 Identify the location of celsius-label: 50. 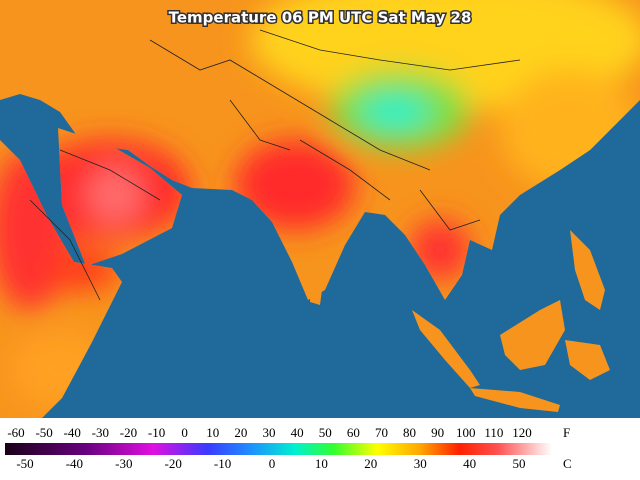
(519, 463).